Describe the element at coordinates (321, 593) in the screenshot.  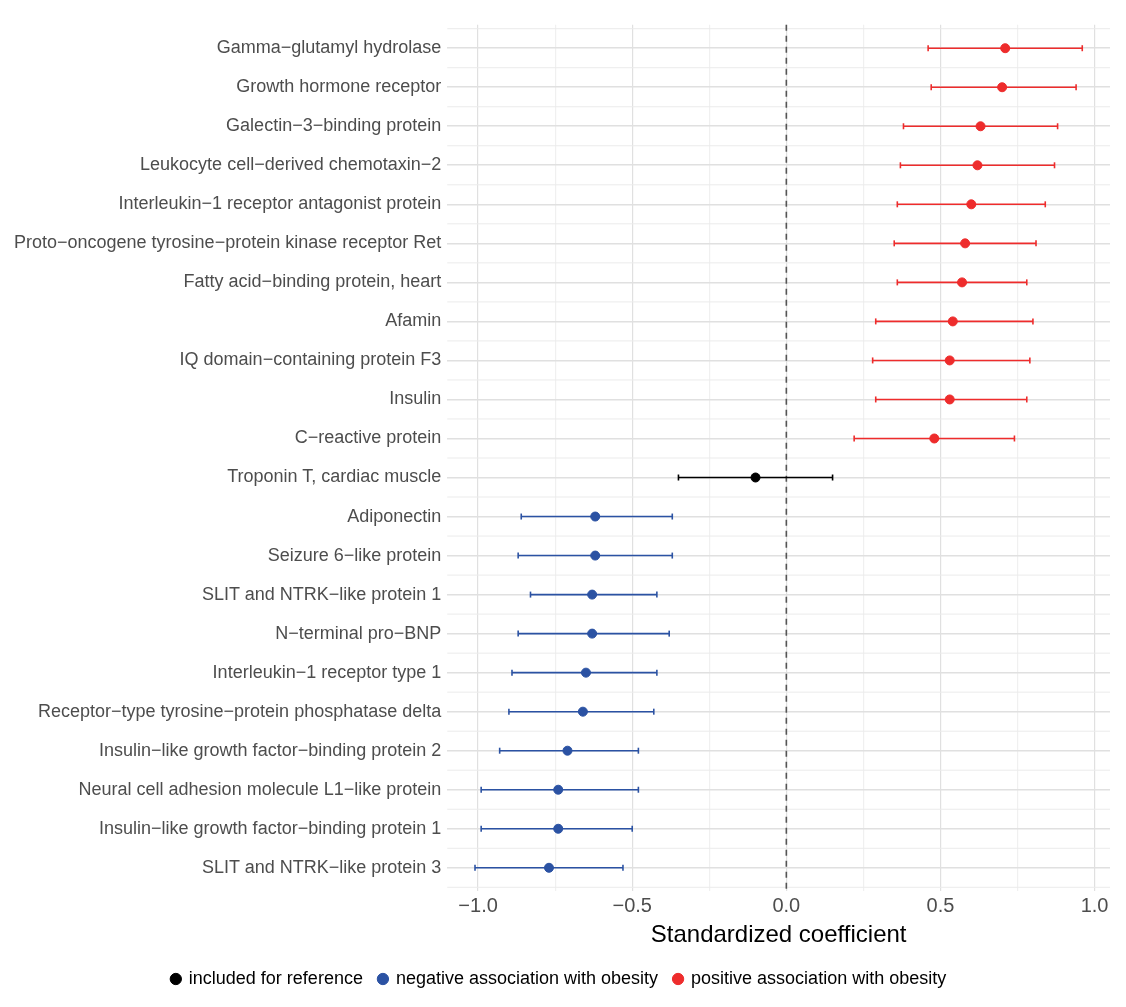
I see `y-tick-label: SLIT and NTRK−like protein 1` at that location.